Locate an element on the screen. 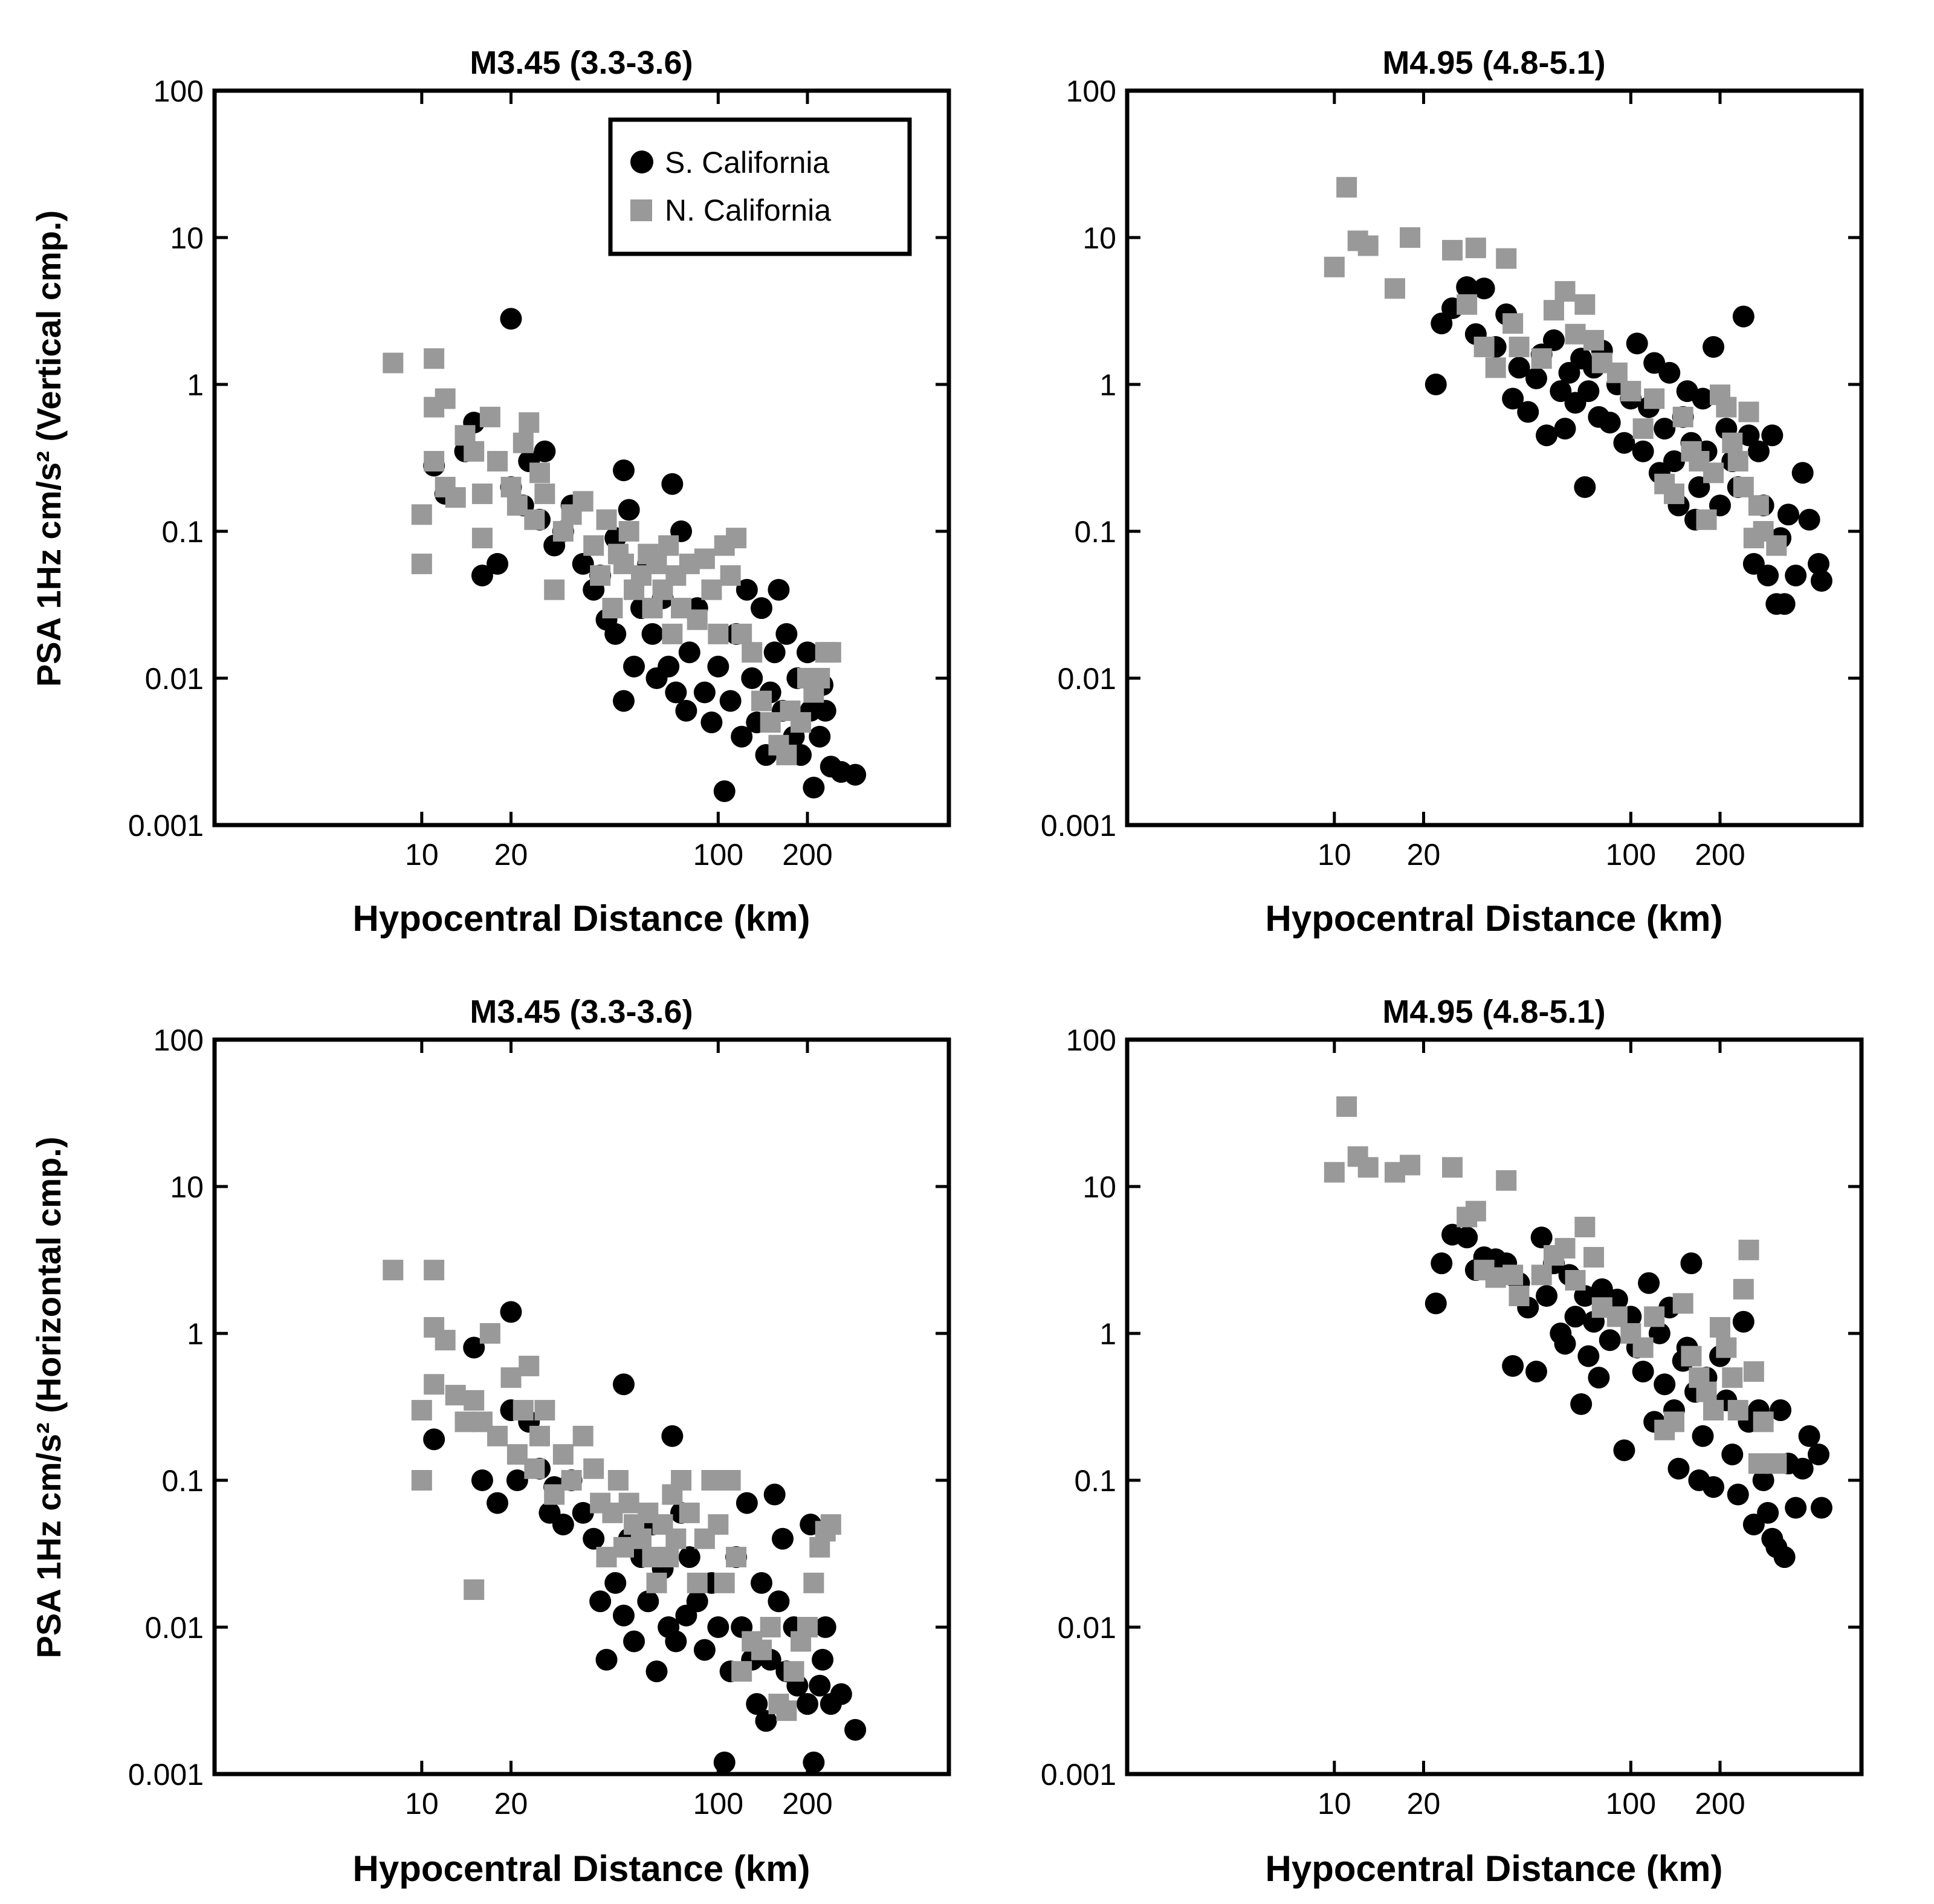 The width and height of the screenshot is (1934, 1904). y-tick-label: 100 is located at coordinates (1091, 1040).